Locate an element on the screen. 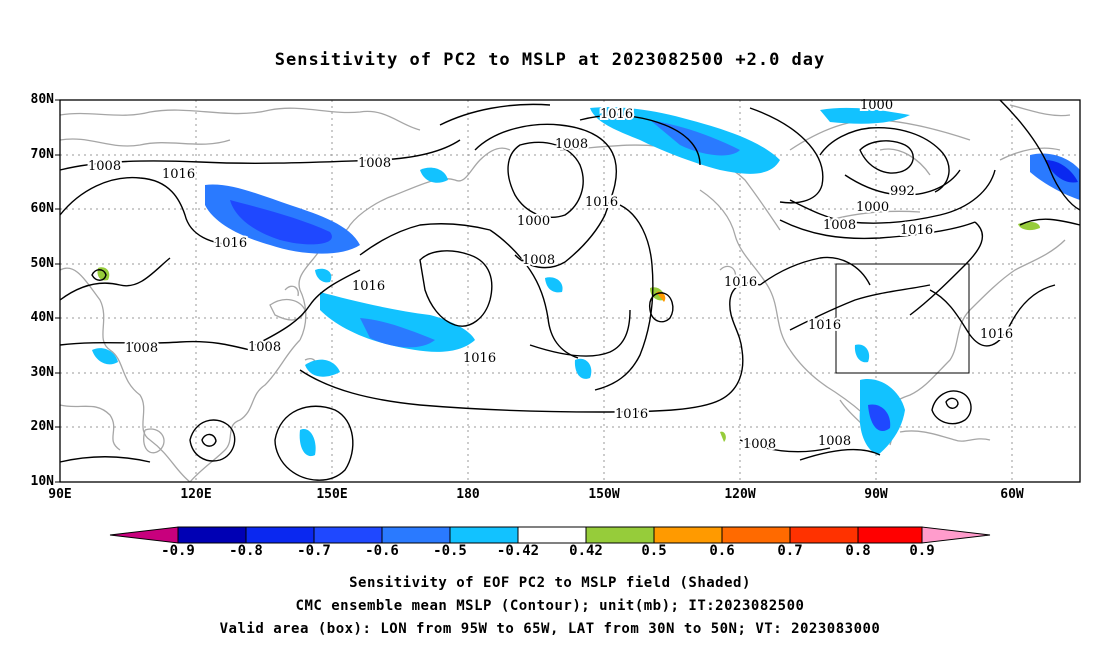 The height and width of the screenshot is (650, 1100). lat-label: 80N is located at coordinates (42, 99).